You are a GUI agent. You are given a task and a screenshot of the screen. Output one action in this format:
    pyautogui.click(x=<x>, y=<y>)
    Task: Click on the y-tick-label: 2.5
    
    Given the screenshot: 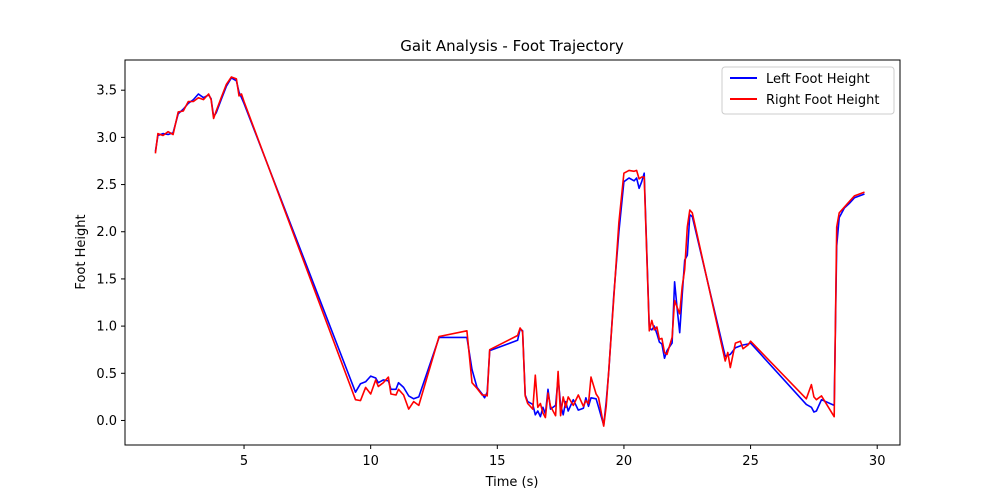 What is the action you would take?
    pyautogui.click(x=106, y=185)
    